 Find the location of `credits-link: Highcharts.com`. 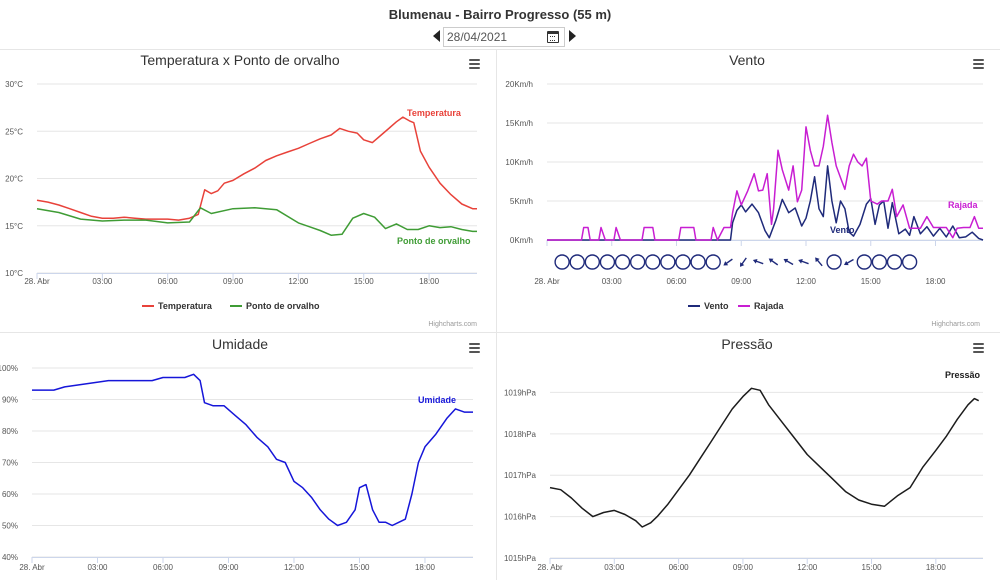

credits-link: Highcharts.com is located at coordinates (955, 324).